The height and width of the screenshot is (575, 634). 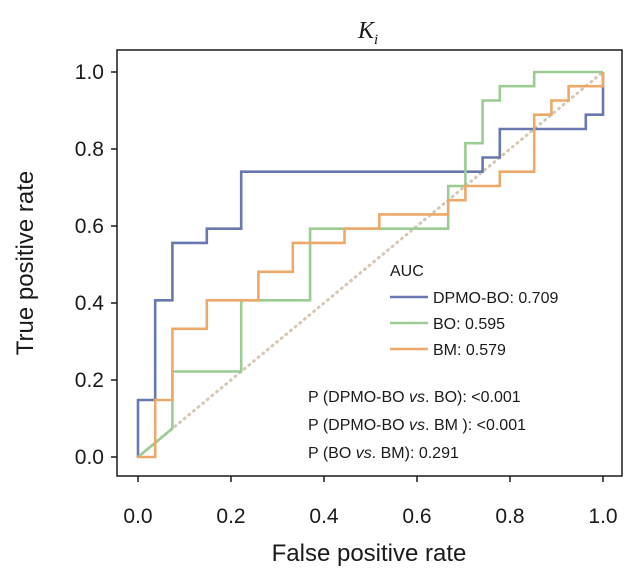 I want to click on x-axis-ticks: 0.0 0.2 0.4 0.6 0.8 1.0, so click(x=370, y=502).